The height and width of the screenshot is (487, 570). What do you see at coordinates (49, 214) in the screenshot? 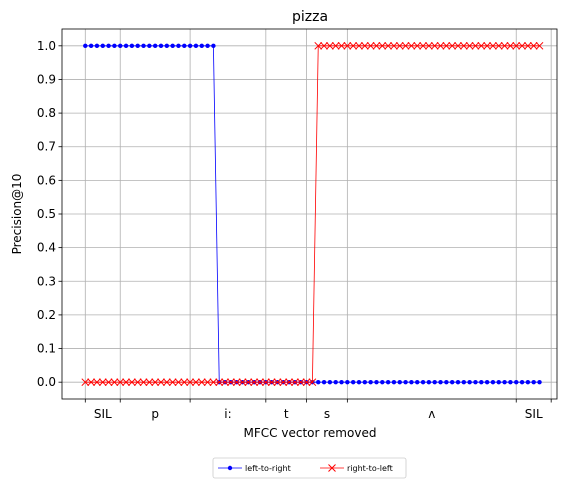
I see `y-axis: 0.0 0.1 0.2 0.3 0.4 0.5 0.6 0.7 0.8 0.9 1.0` at bounding box center [49, 214].